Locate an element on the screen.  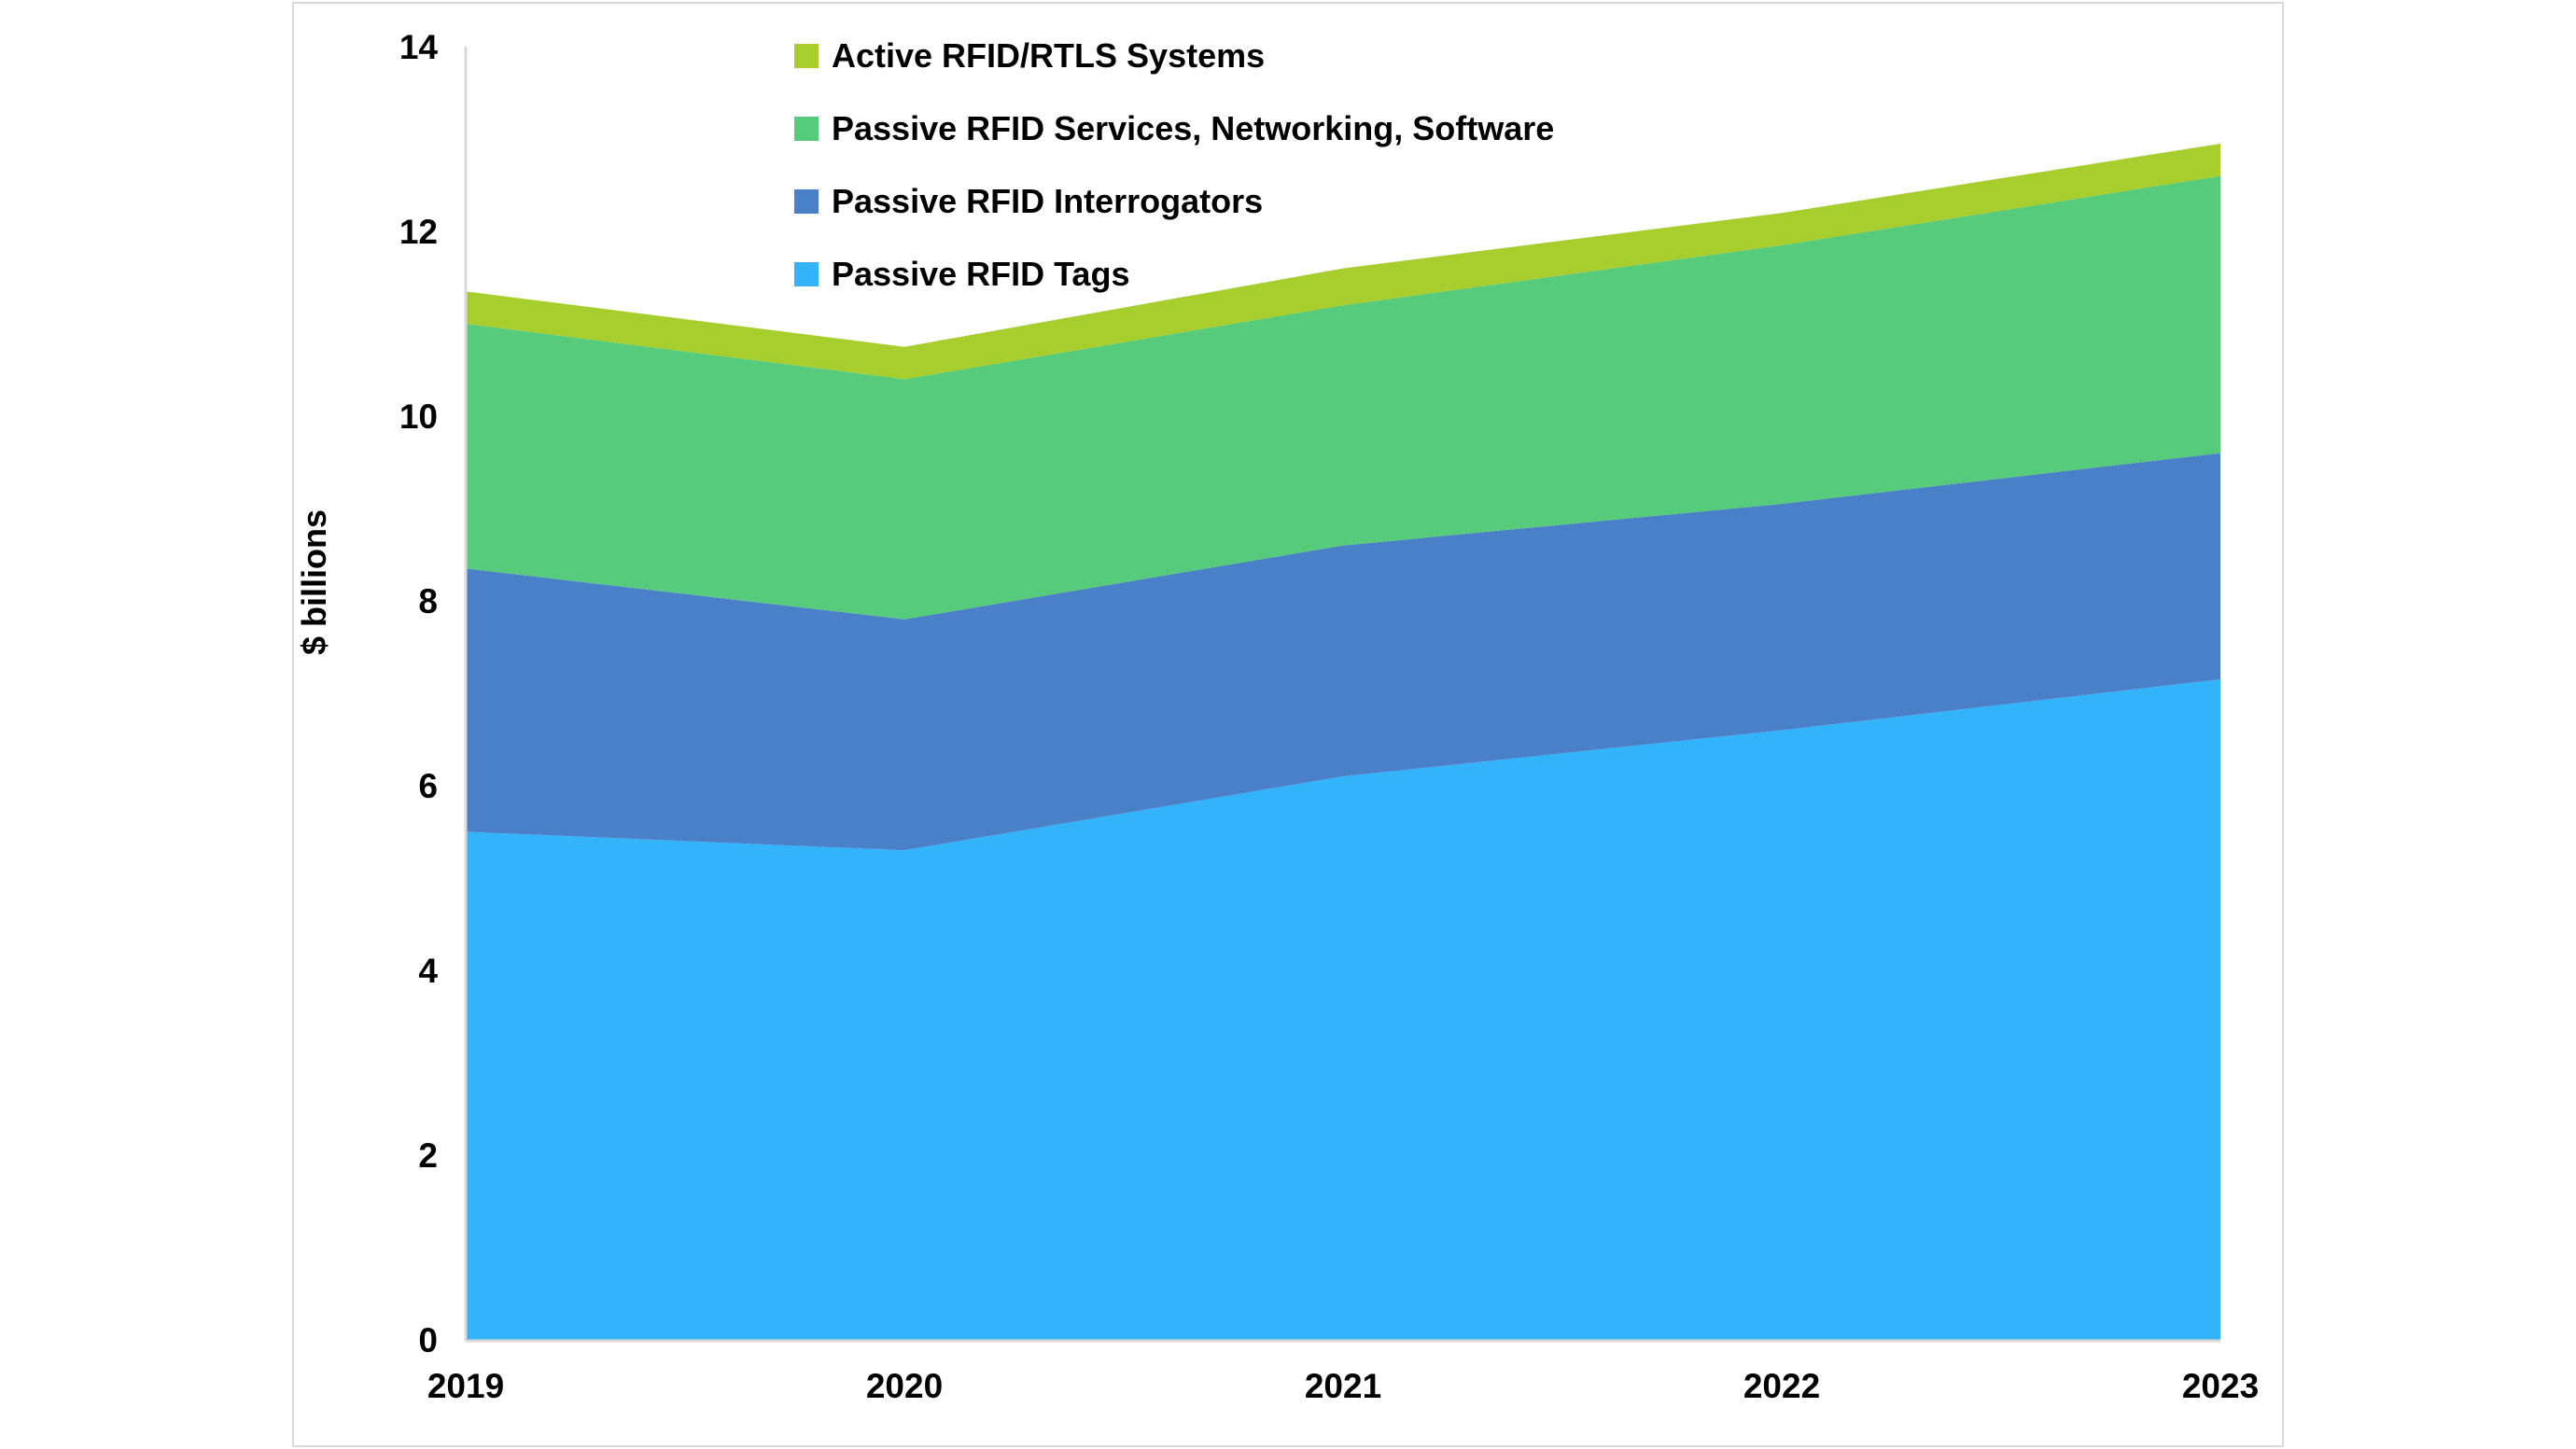
legend-label: Active RFID/RTLS Systems is located at coordinates (1049, 55).